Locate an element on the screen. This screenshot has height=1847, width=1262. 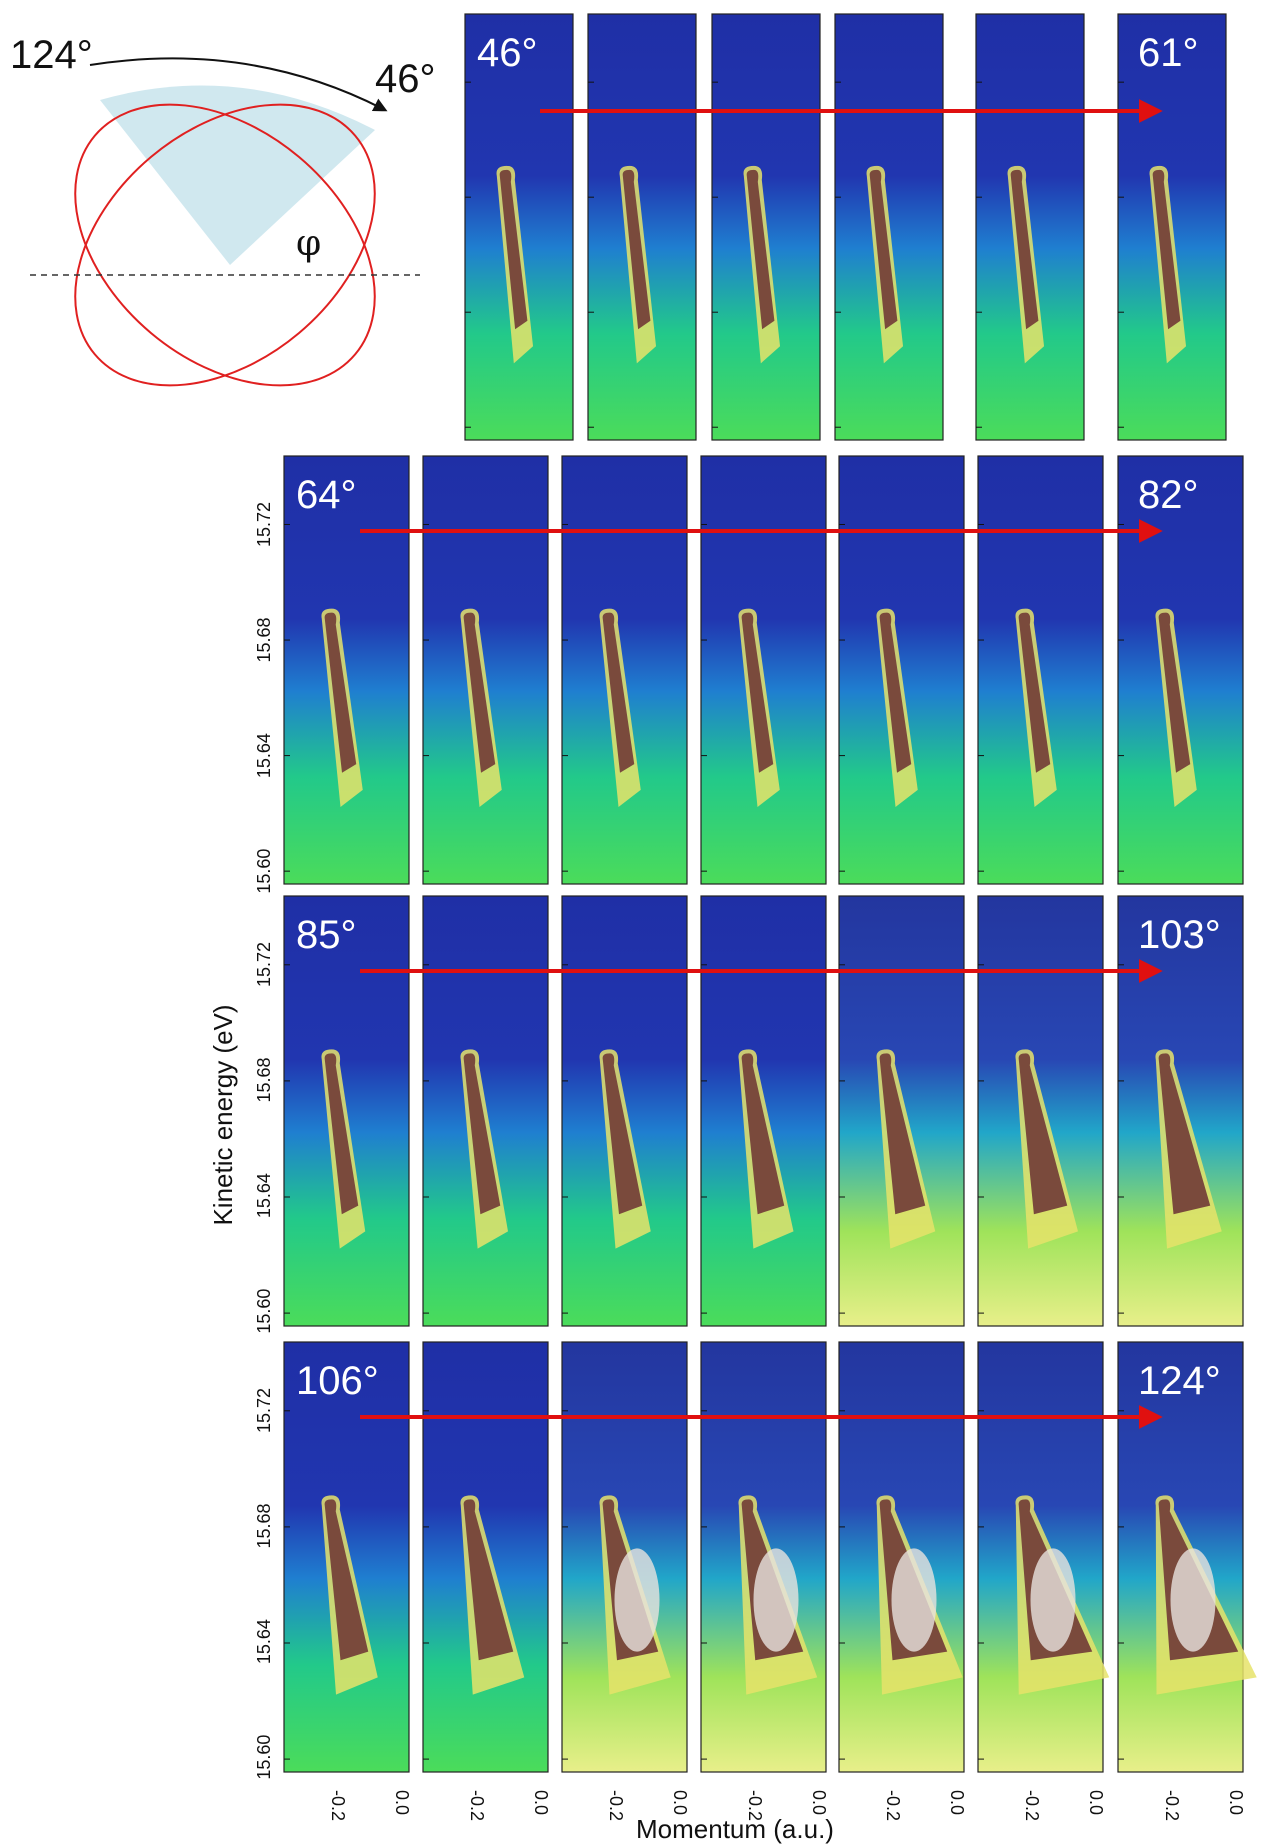
polarization-schematic: 124° 46° φ is located at coordinates (223, 210).